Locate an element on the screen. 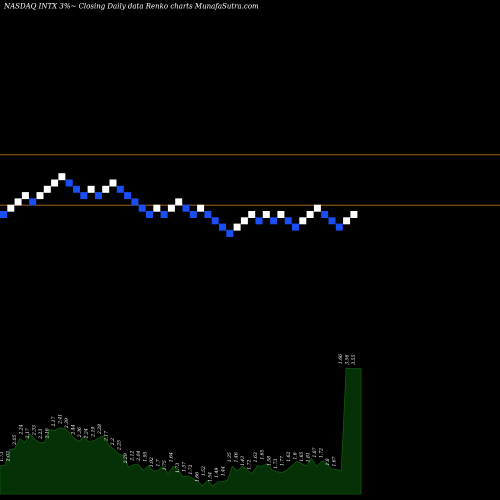  volume-data-label: 1.62 is located at coordinates (289, 457).